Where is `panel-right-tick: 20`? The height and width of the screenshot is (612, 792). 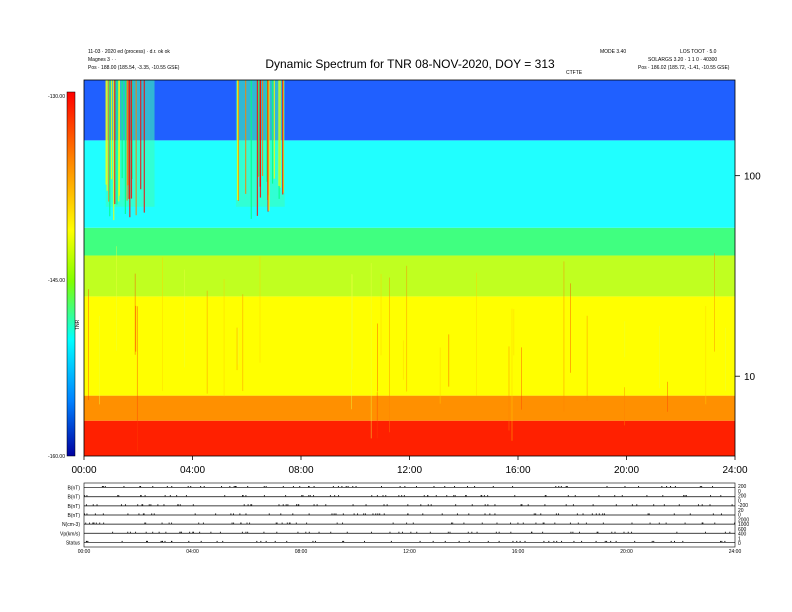
panel-right-tick: 20 is located at coordinates (741, 511).